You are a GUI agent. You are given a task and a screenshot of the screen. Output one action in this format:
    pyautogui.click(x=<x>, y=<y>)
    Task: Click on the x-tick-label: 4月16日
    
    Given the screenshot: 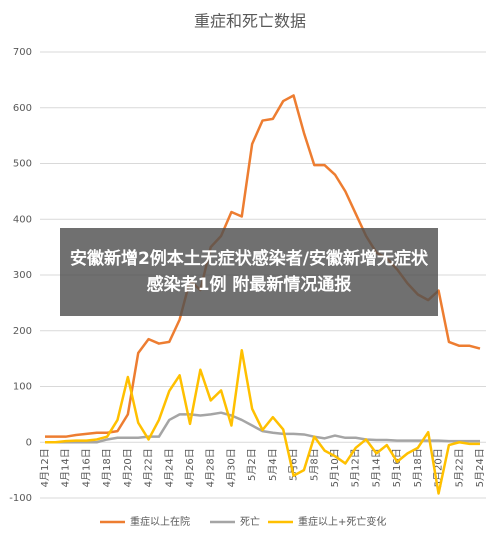 What is the action you would take?
    pyautogui.click(x=86, y=467)
    